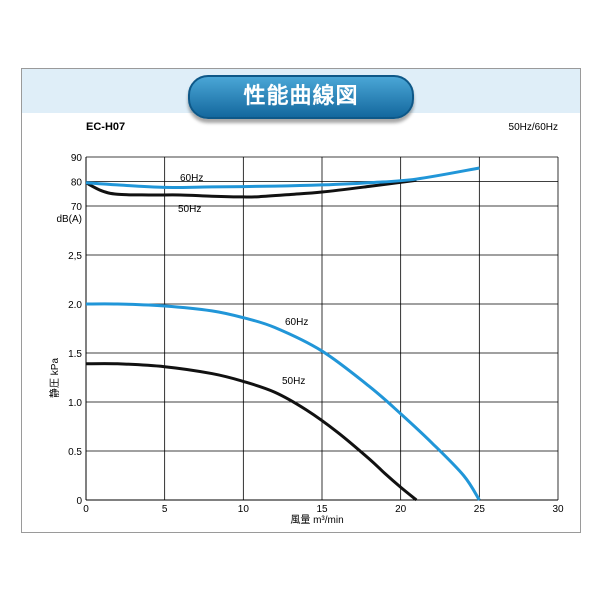  I want to click on x-tick-label: 5, so click(165, 509).